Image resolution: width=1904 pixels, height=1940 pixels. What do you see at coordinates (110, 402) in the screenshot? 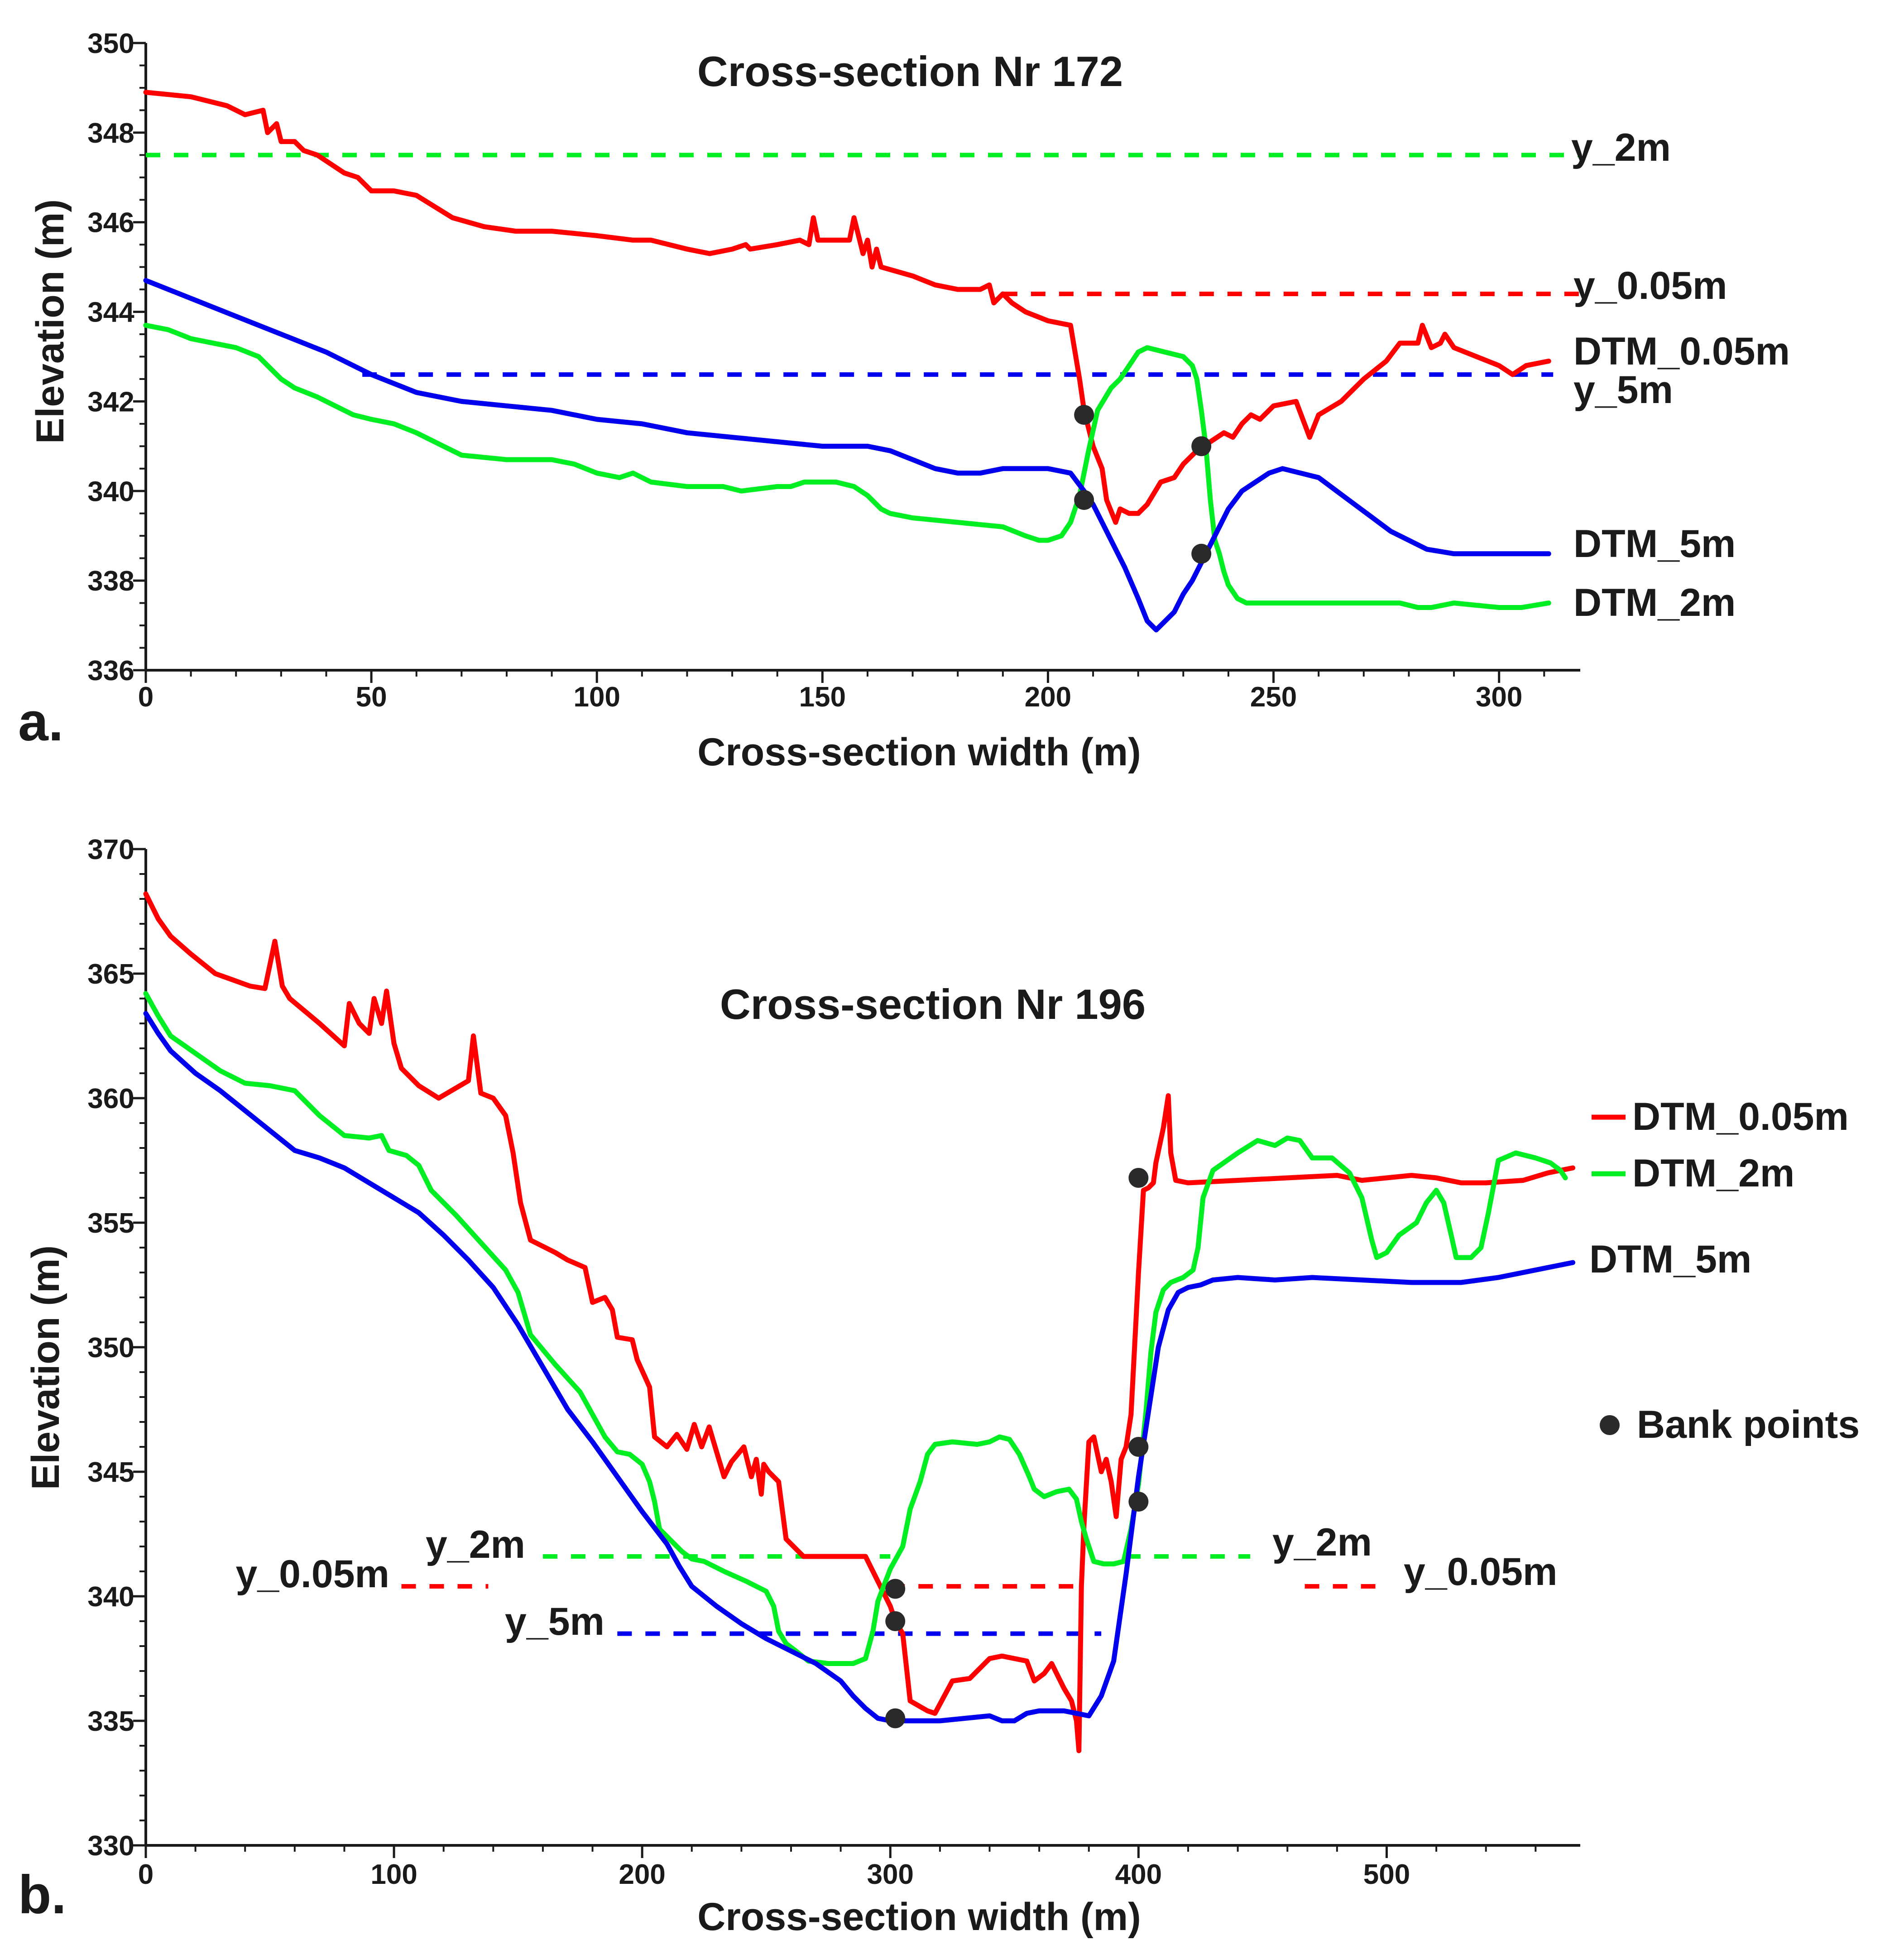
I see `y-tick-label: 342` at bounding box center [110, 402].